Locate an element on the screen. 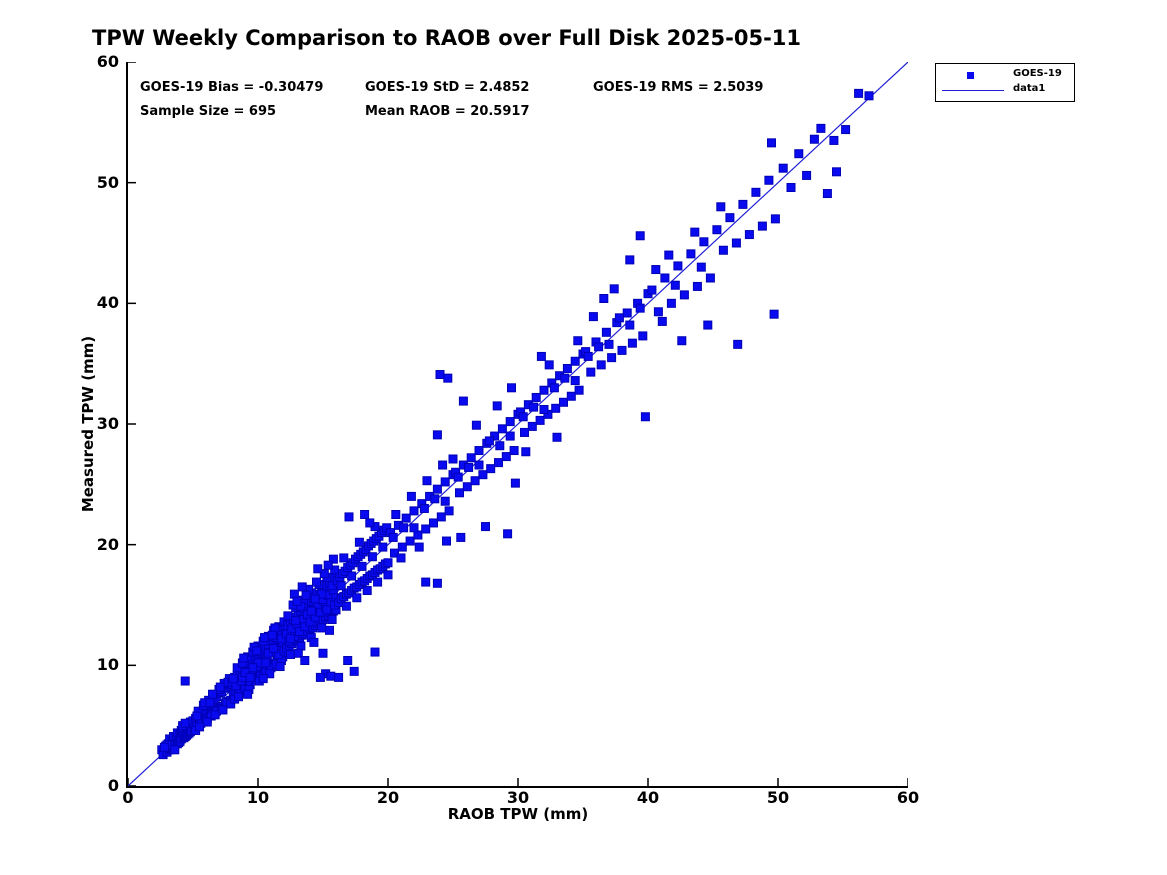  x-axis-label: RAOB TPW (mm) is located at coordinates (518, 814).